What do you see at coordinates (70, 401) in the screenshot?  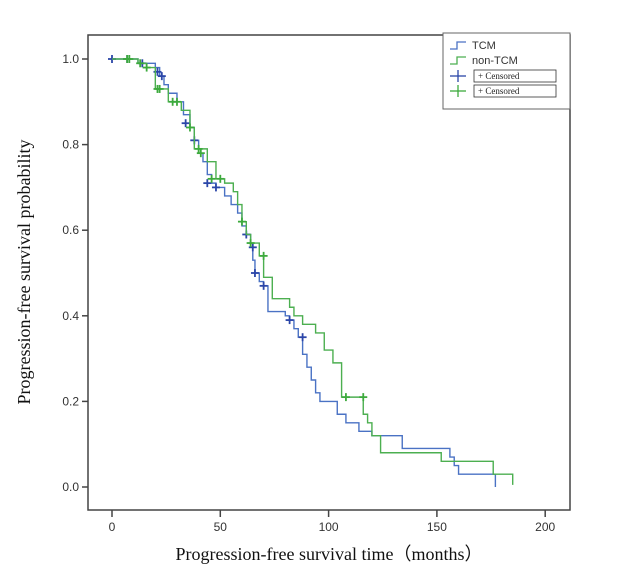 I see `y-tick-label: 0.2` at bounding box center [70, 401].